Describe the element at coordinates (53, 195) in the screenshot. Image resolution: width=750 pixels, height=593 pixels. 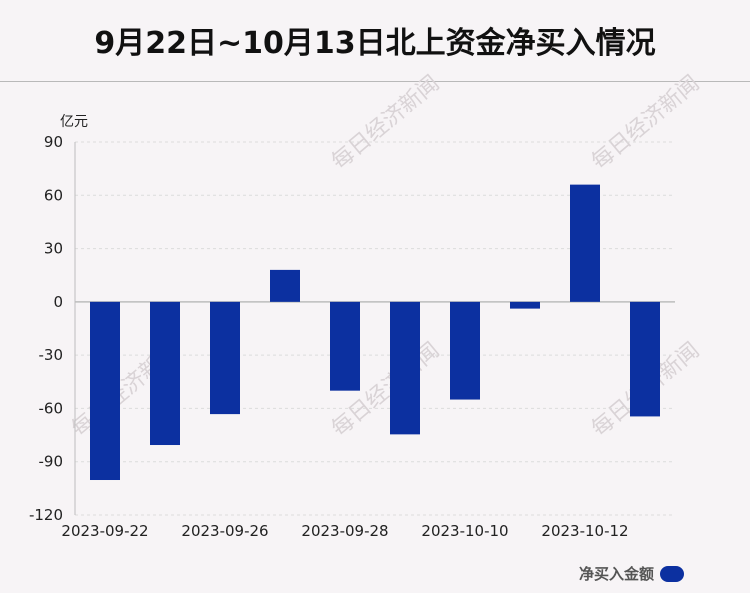
I see `y-tick-label: 60` at that location.